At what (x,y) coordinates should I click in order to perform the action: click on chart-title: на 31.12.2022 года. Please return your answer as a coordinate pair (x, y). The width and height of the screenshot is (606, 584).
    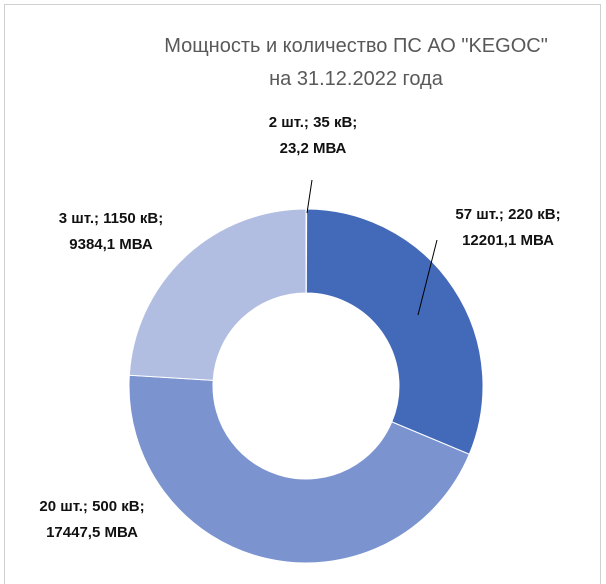
    Looking at the image, I should click on (356, 79).